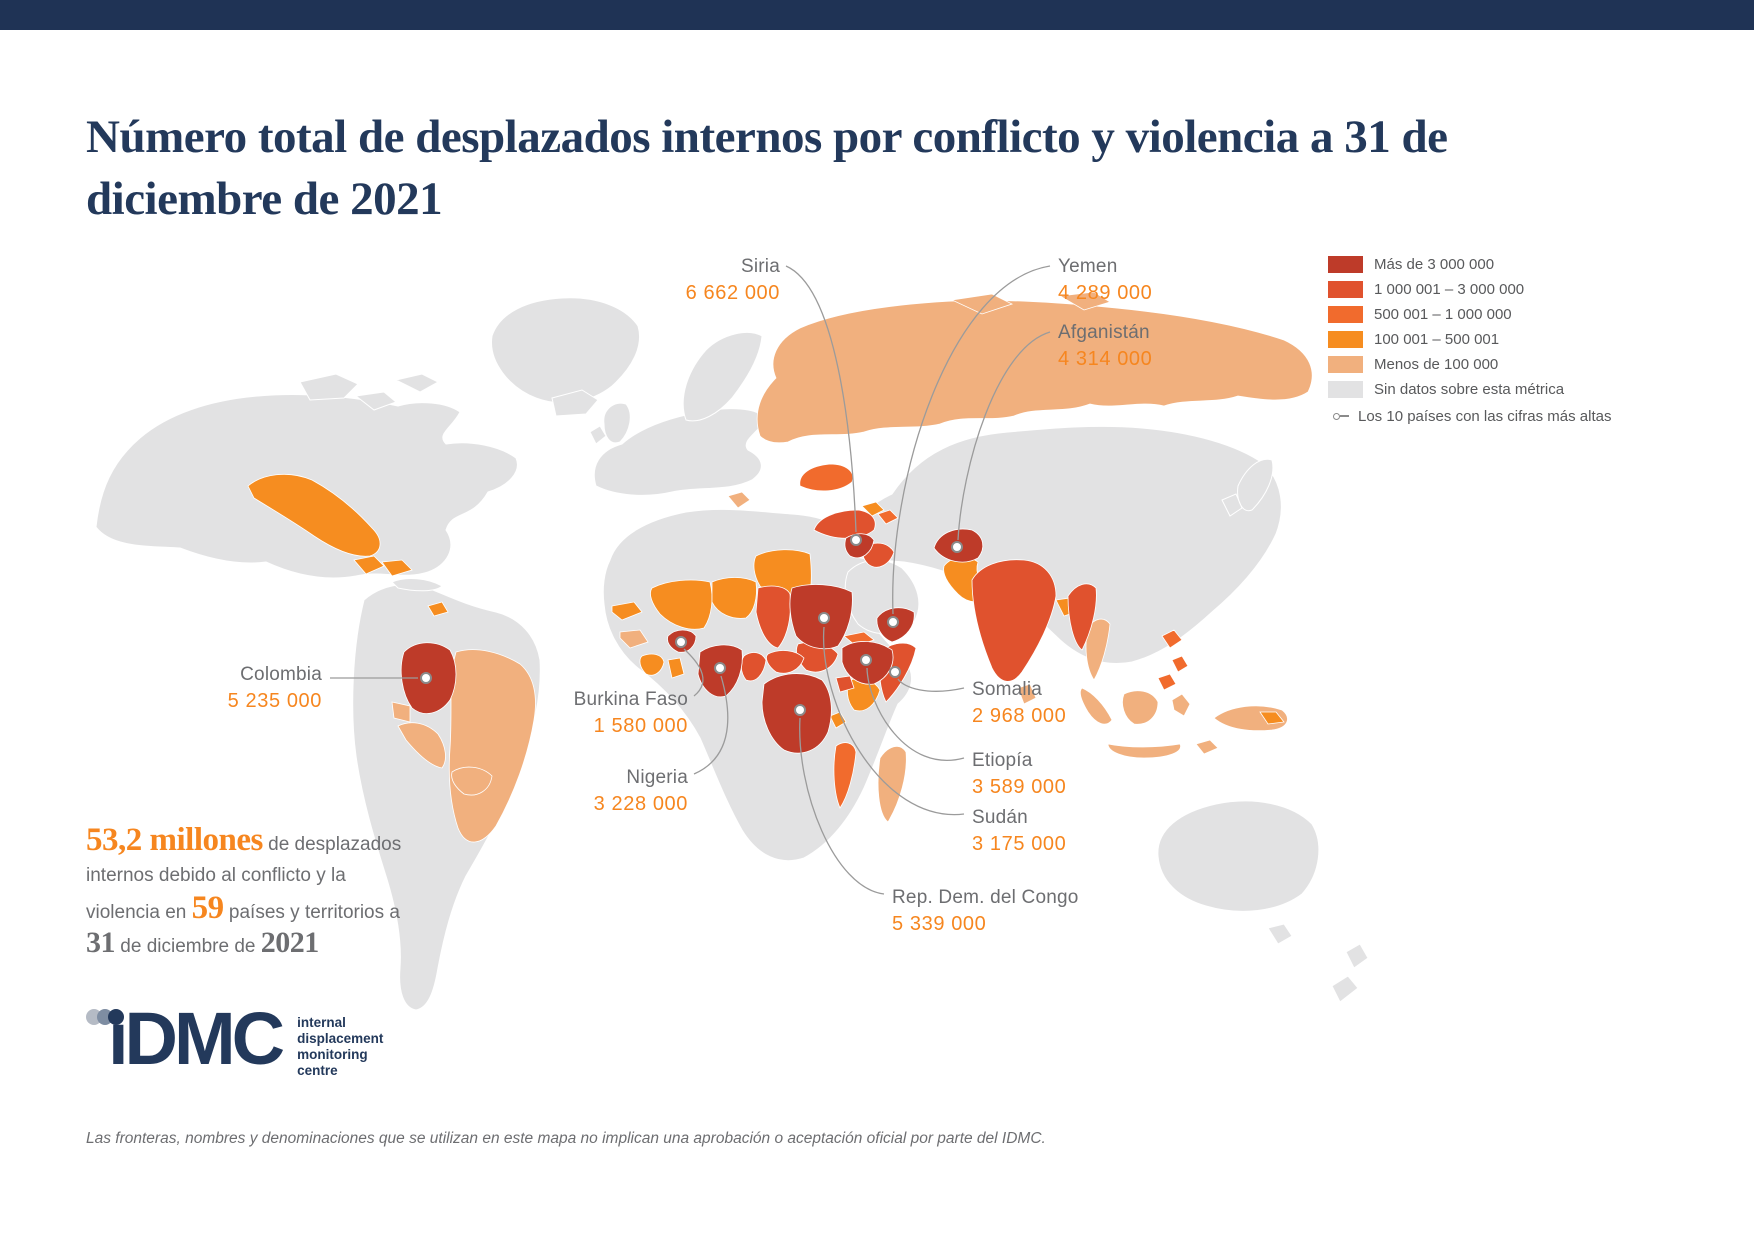 This screenshot has height=1240, width=1754. I want to click on callout-afganist-n: Afganistán 4 314 000, so click(1105, 346).